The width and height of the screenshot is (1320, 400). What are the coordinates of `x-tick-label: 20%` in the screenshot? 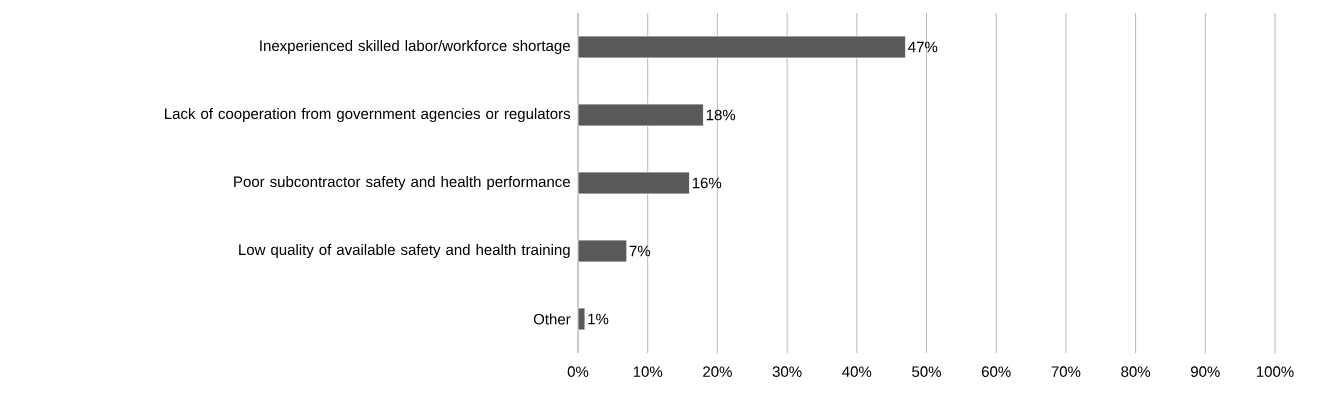 It's located at (717, 371).